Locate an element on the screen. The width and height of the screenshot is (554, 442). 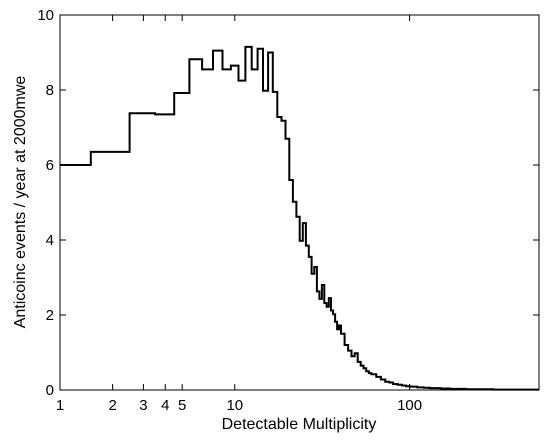
y-tick-label: 10 is located at coordinates (45, 15).